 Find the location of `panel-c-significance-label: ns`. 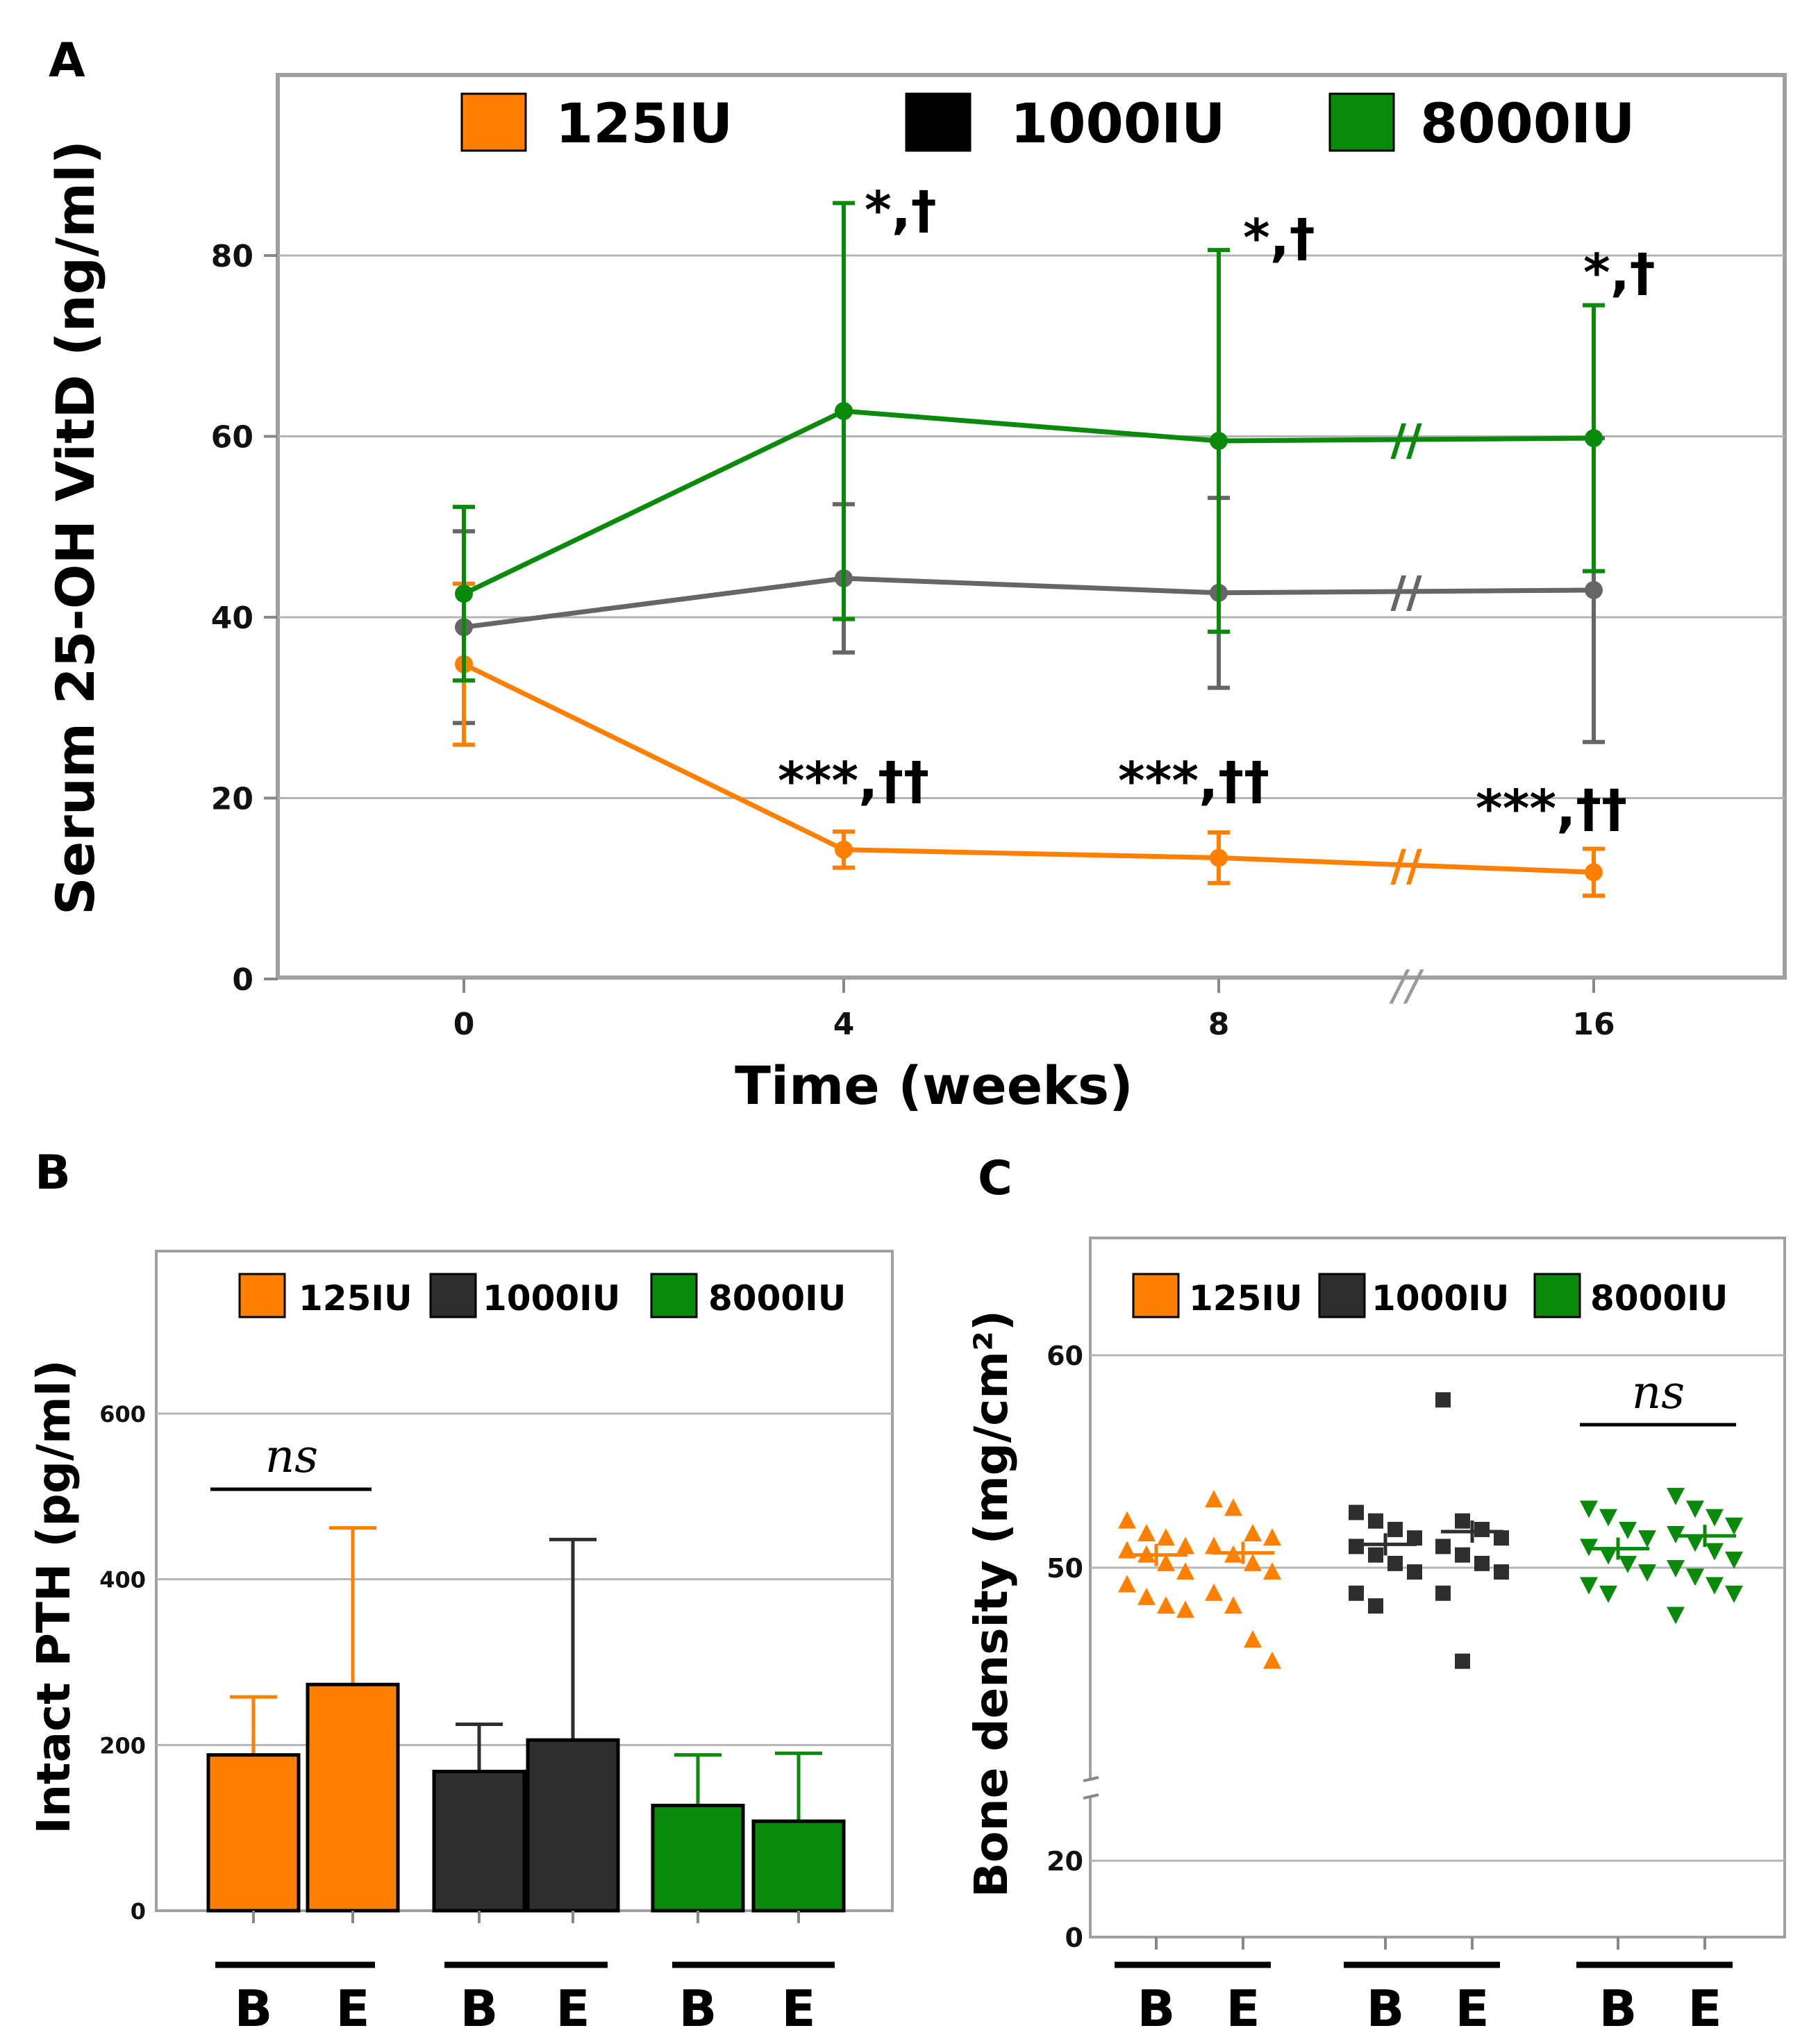

panel-c-significance-label: ns is located at coordinates (1658, 1392).